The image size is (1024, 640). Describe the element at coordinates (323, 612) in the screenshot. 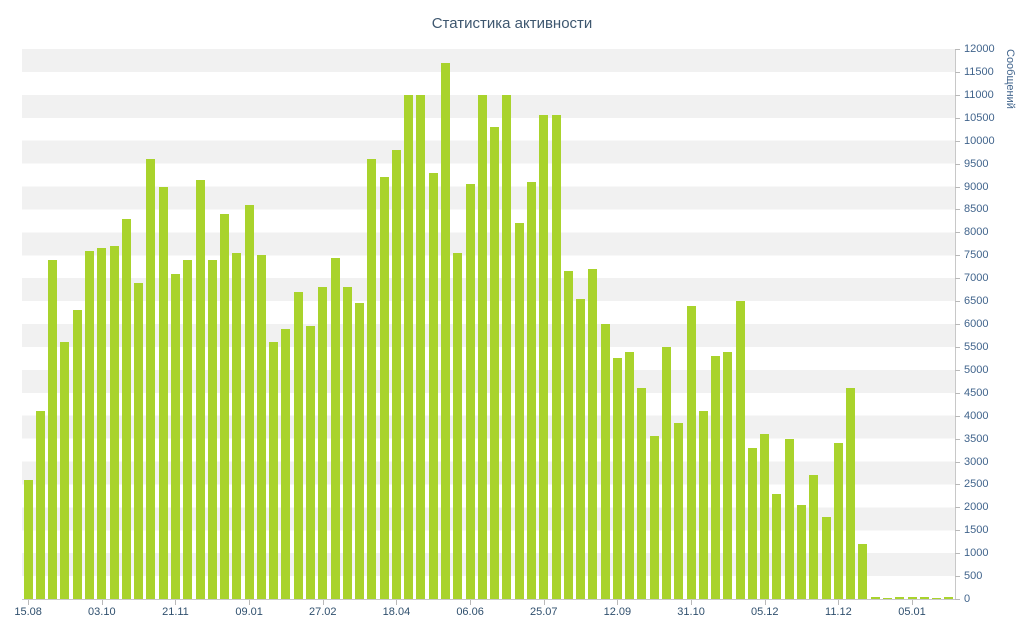

I see `x-axis-label: 27.02` at that location.